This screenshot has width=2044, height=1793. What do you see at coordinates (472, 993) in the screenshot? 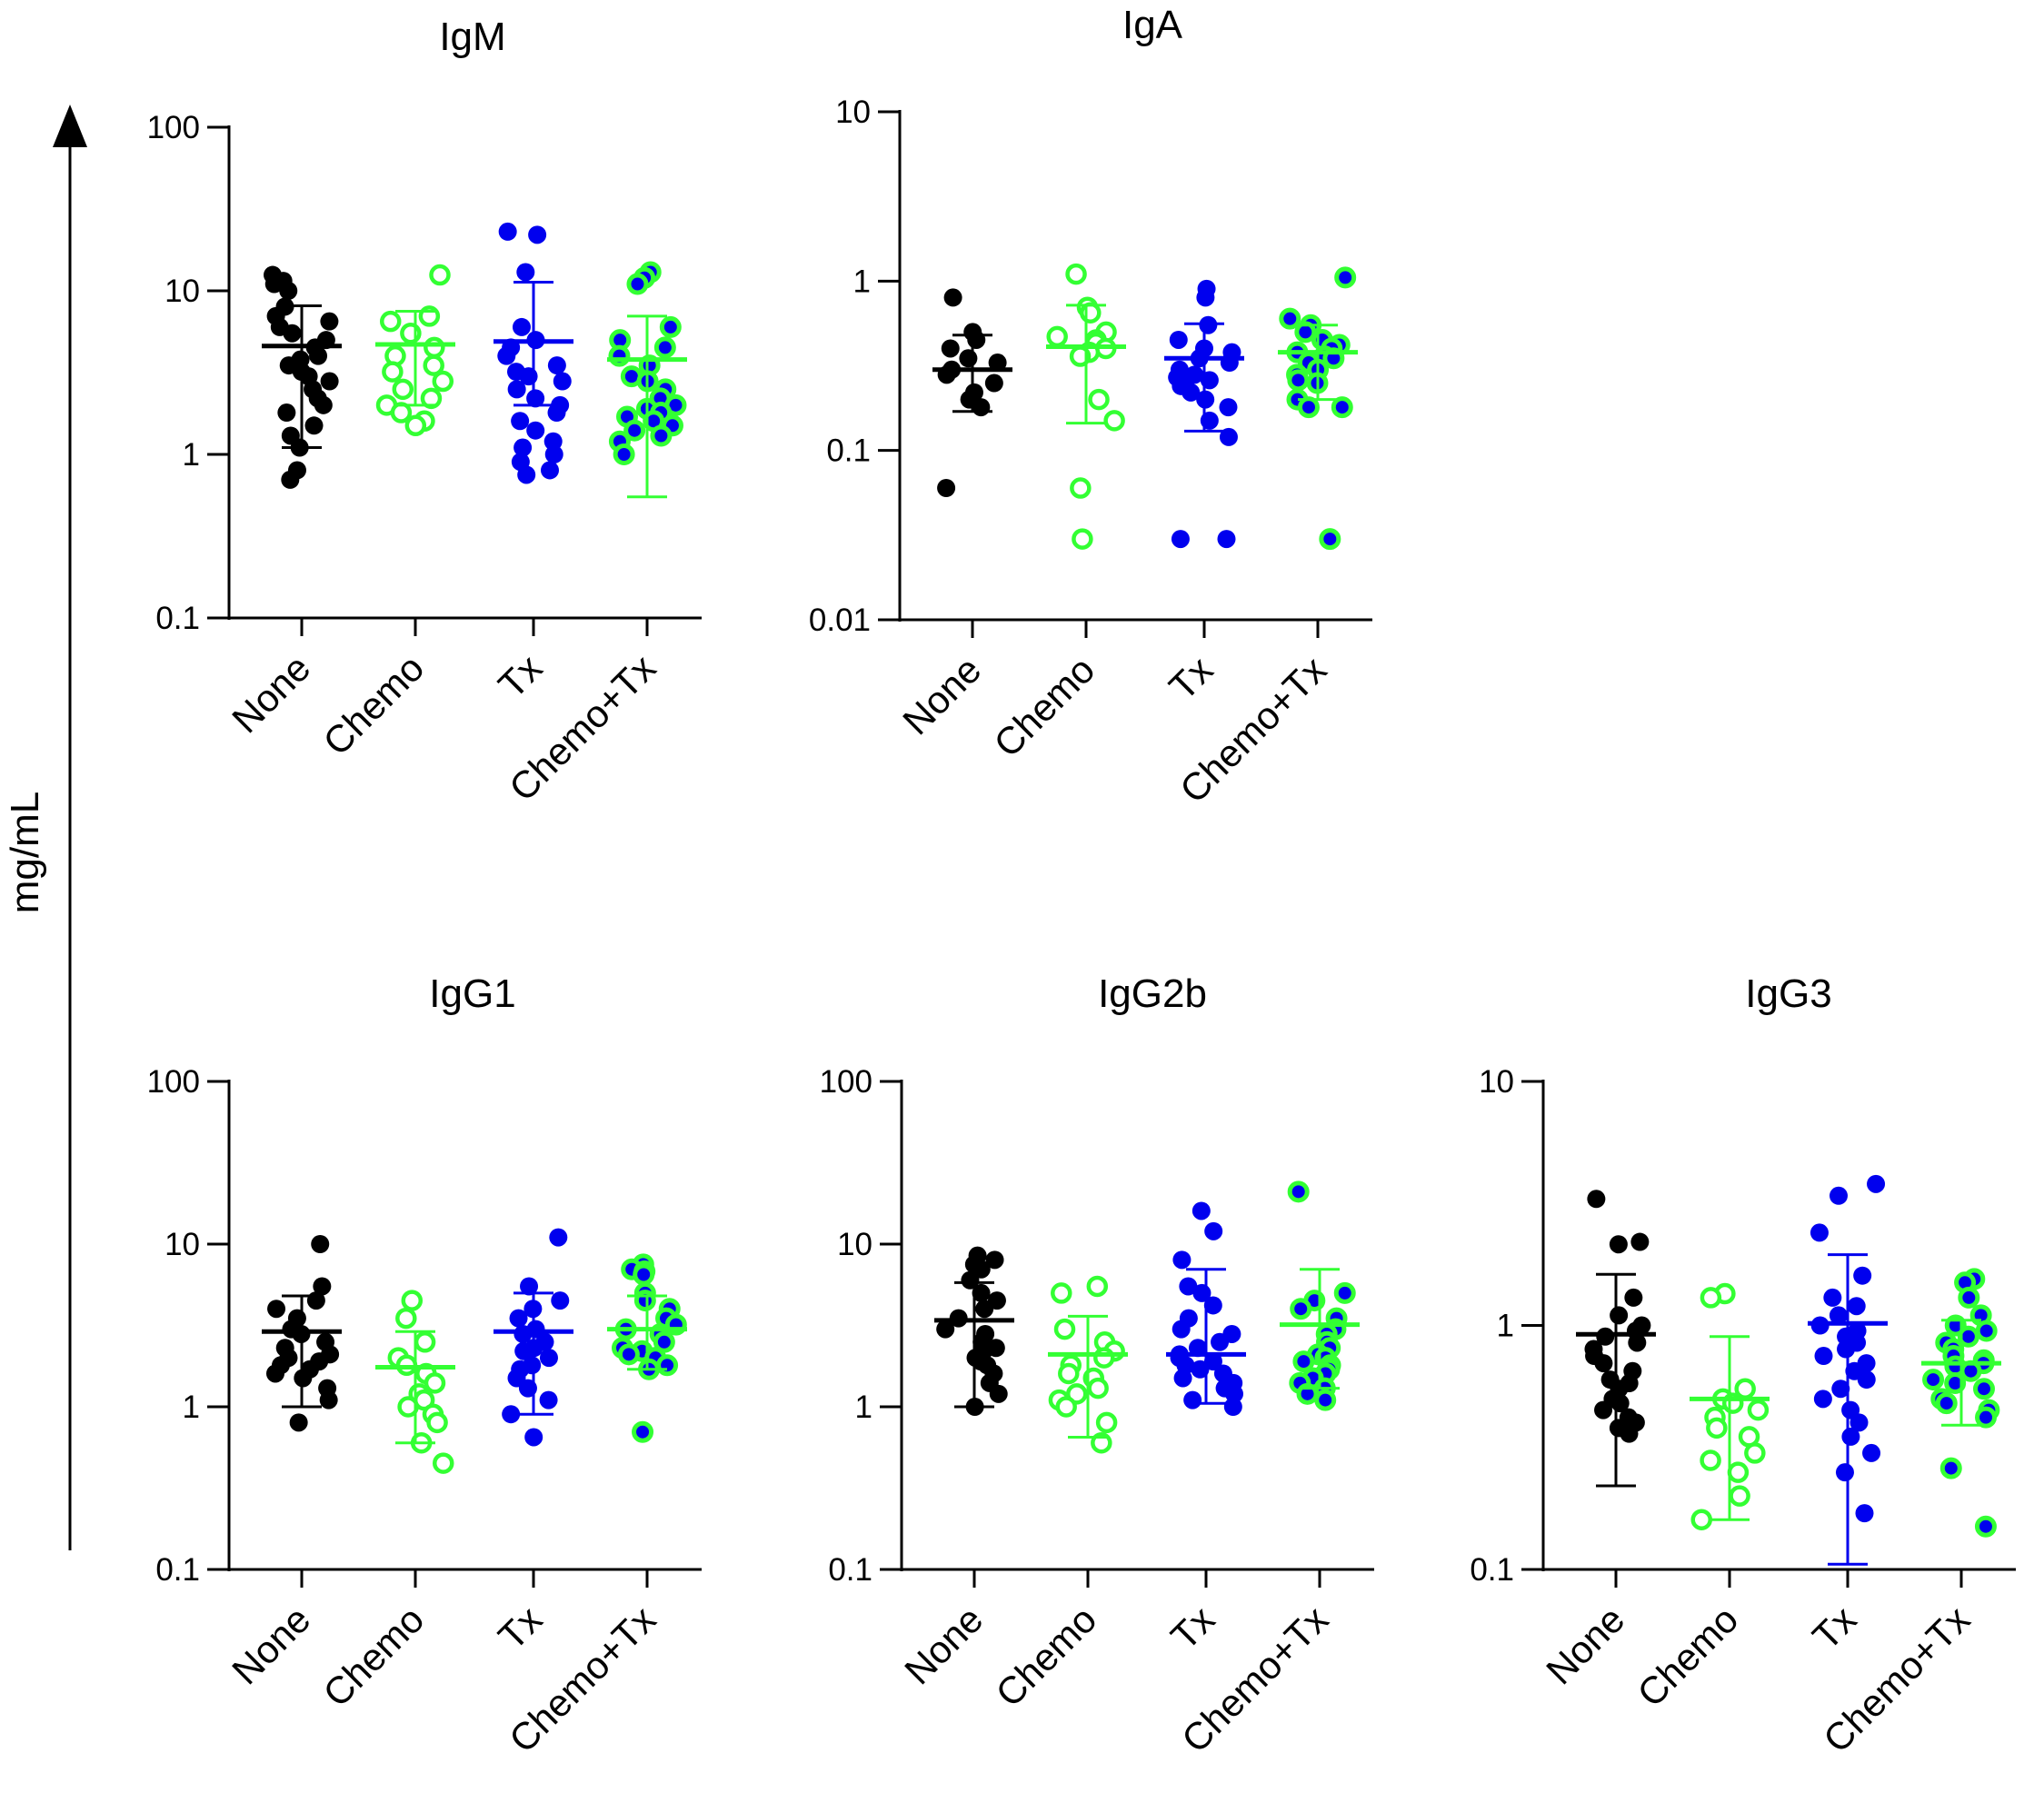
I see `panel-title: IgG1` at bounding box center [472, 993].